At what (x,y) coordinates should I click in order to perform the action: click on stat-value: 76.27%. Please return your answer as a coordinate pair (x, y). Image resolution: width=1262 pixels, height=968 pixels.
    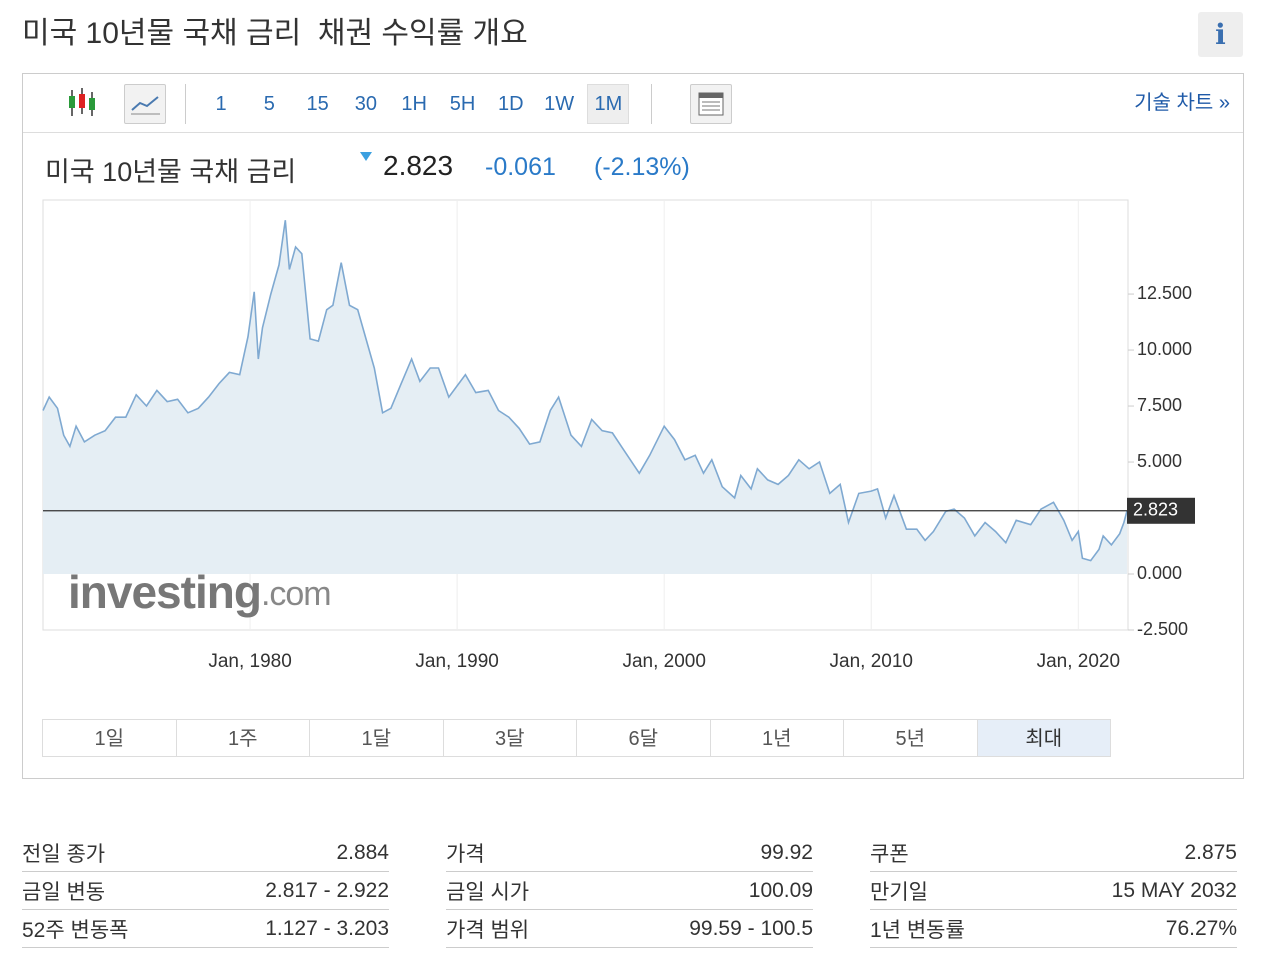
    Looking at the image, I should click on (1201, 928).